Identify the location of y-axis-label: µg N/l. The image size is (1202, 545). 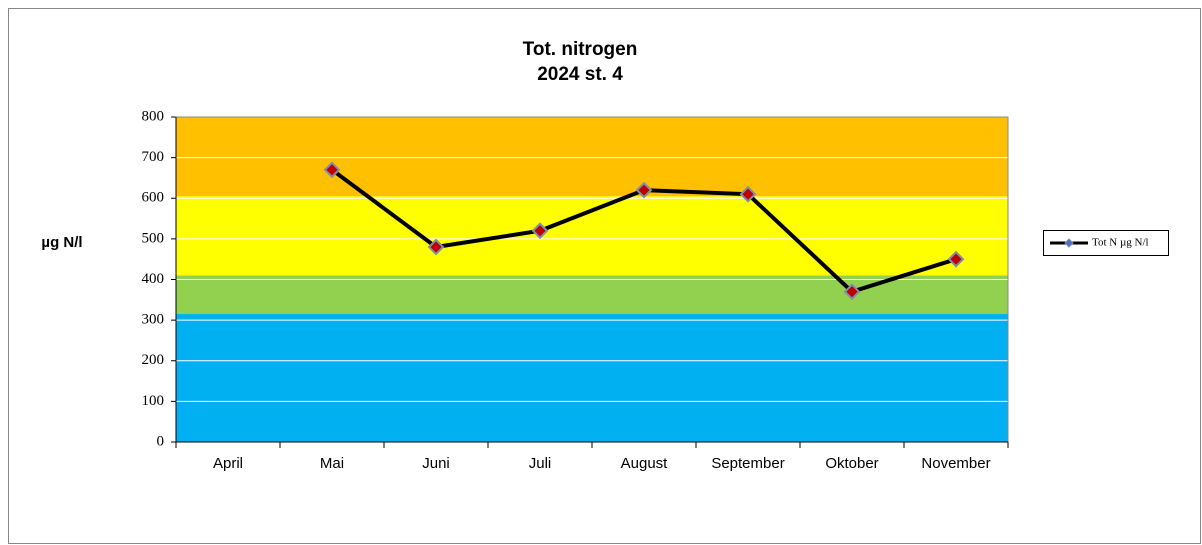
(61, 242).